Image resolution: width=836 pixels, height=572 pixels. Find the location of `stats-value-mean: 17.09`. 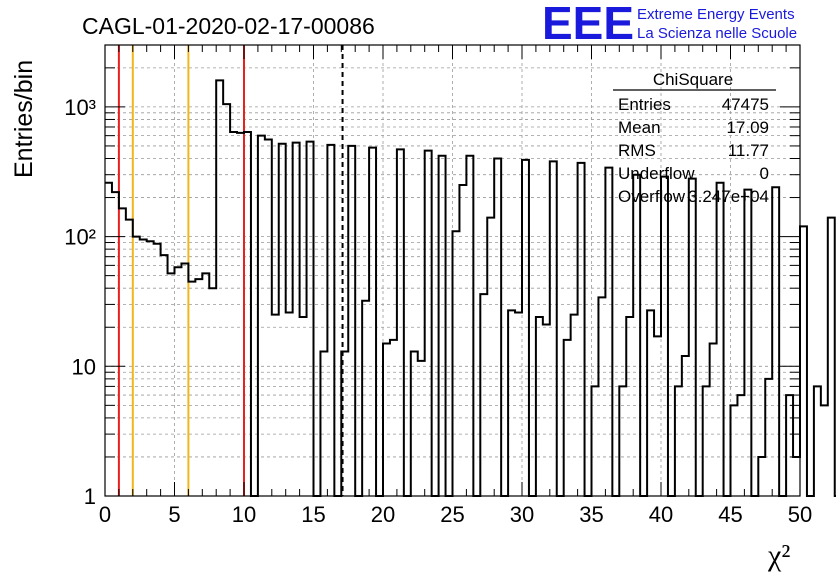

stats-value-mean: 17.09 is located at coordinates (747, 127).